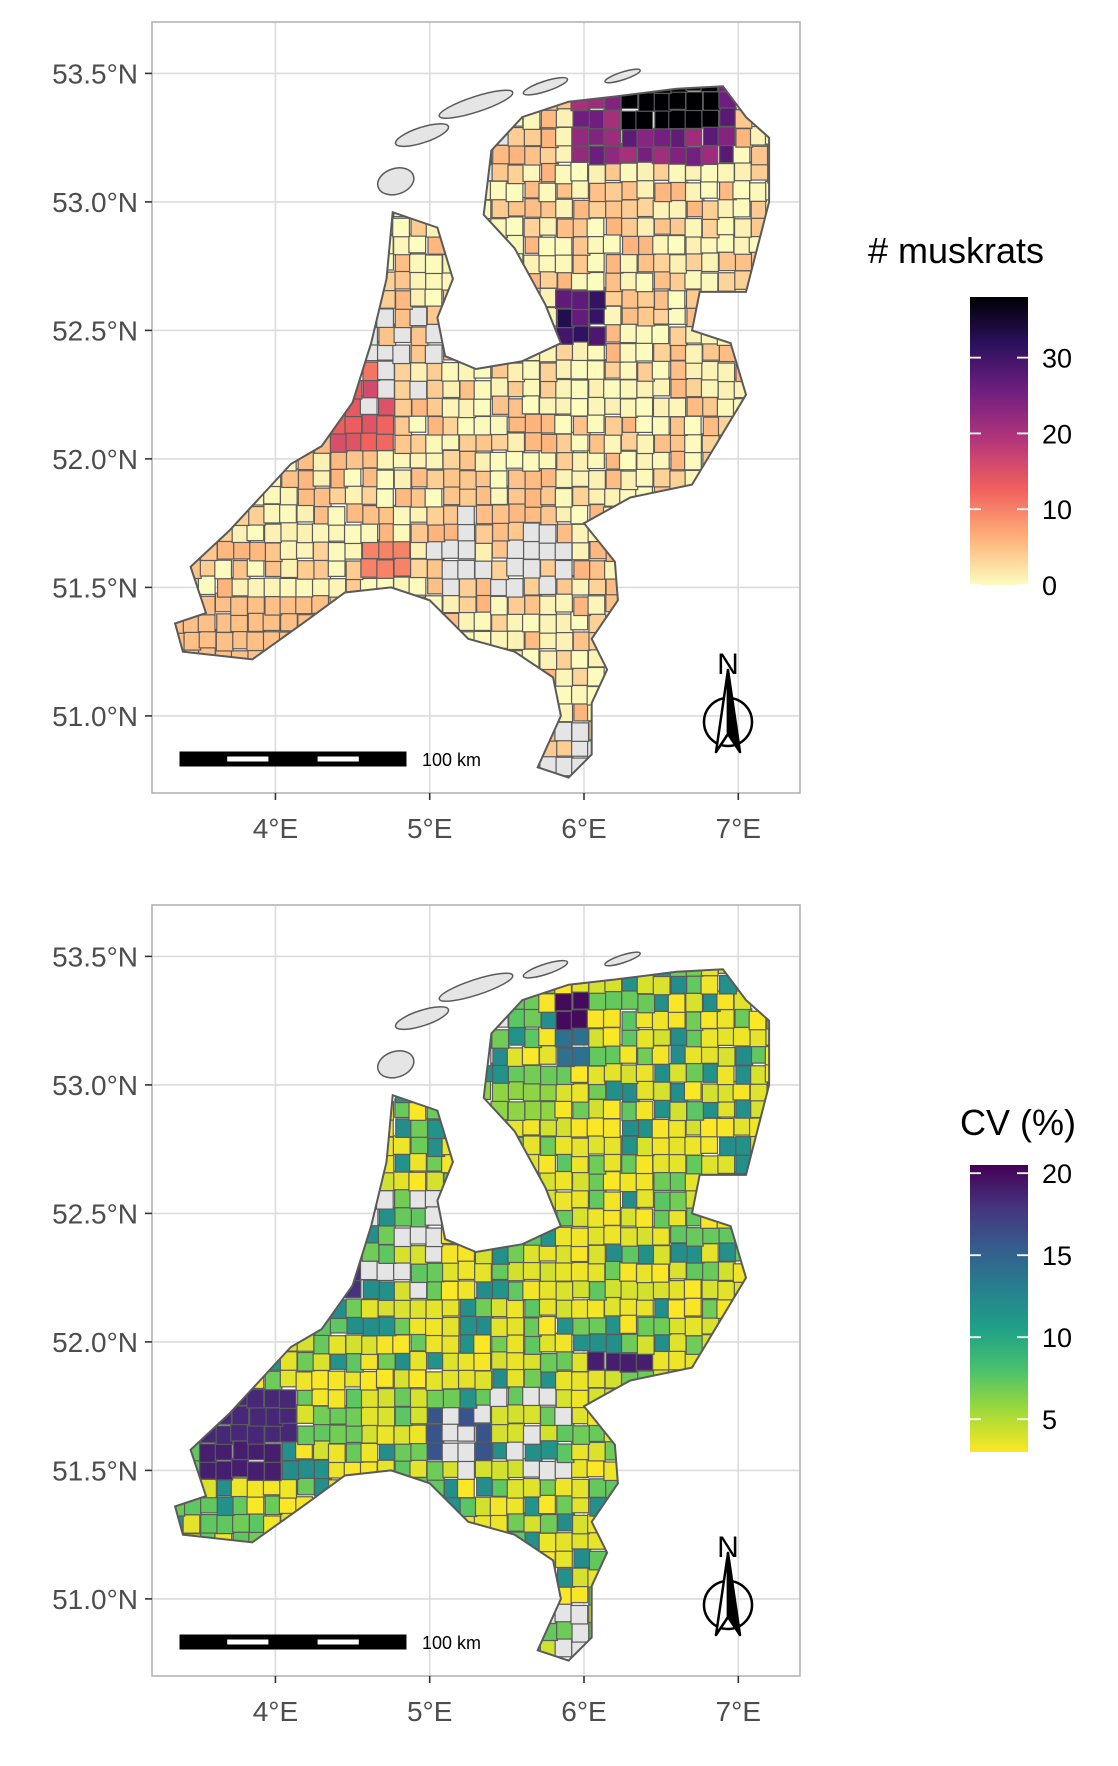 This screenshot has width=1118, height=1766. I want to click on y-tick-label: 53.5°N, so click(95, 73).